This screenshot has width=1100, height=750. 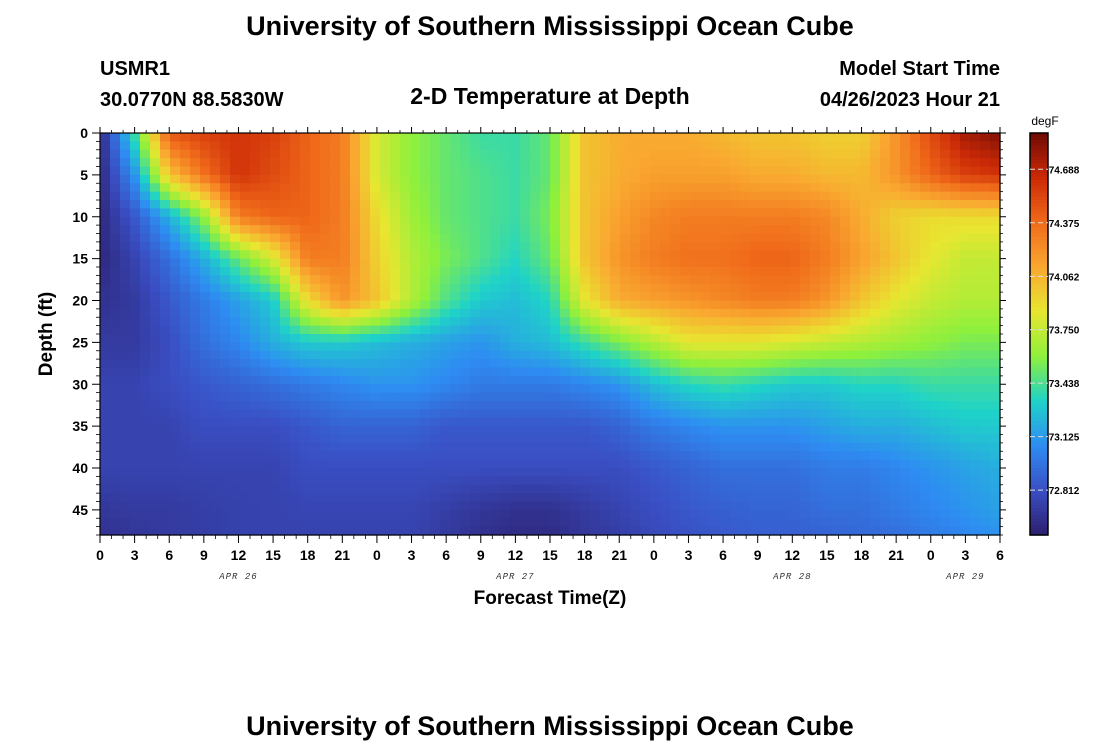 What do you see at coordinates (446, 555) in the screenshot?
I see `x-tick-label: 6` at bounding box center [446, 555].